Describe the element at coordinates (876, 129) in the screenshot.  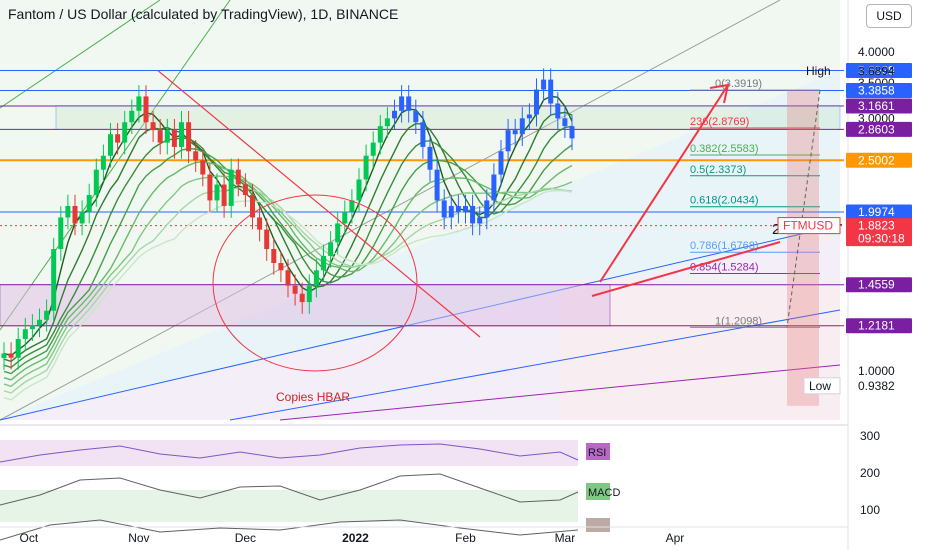
I see `price-tag-3: 2.8603` at that location.